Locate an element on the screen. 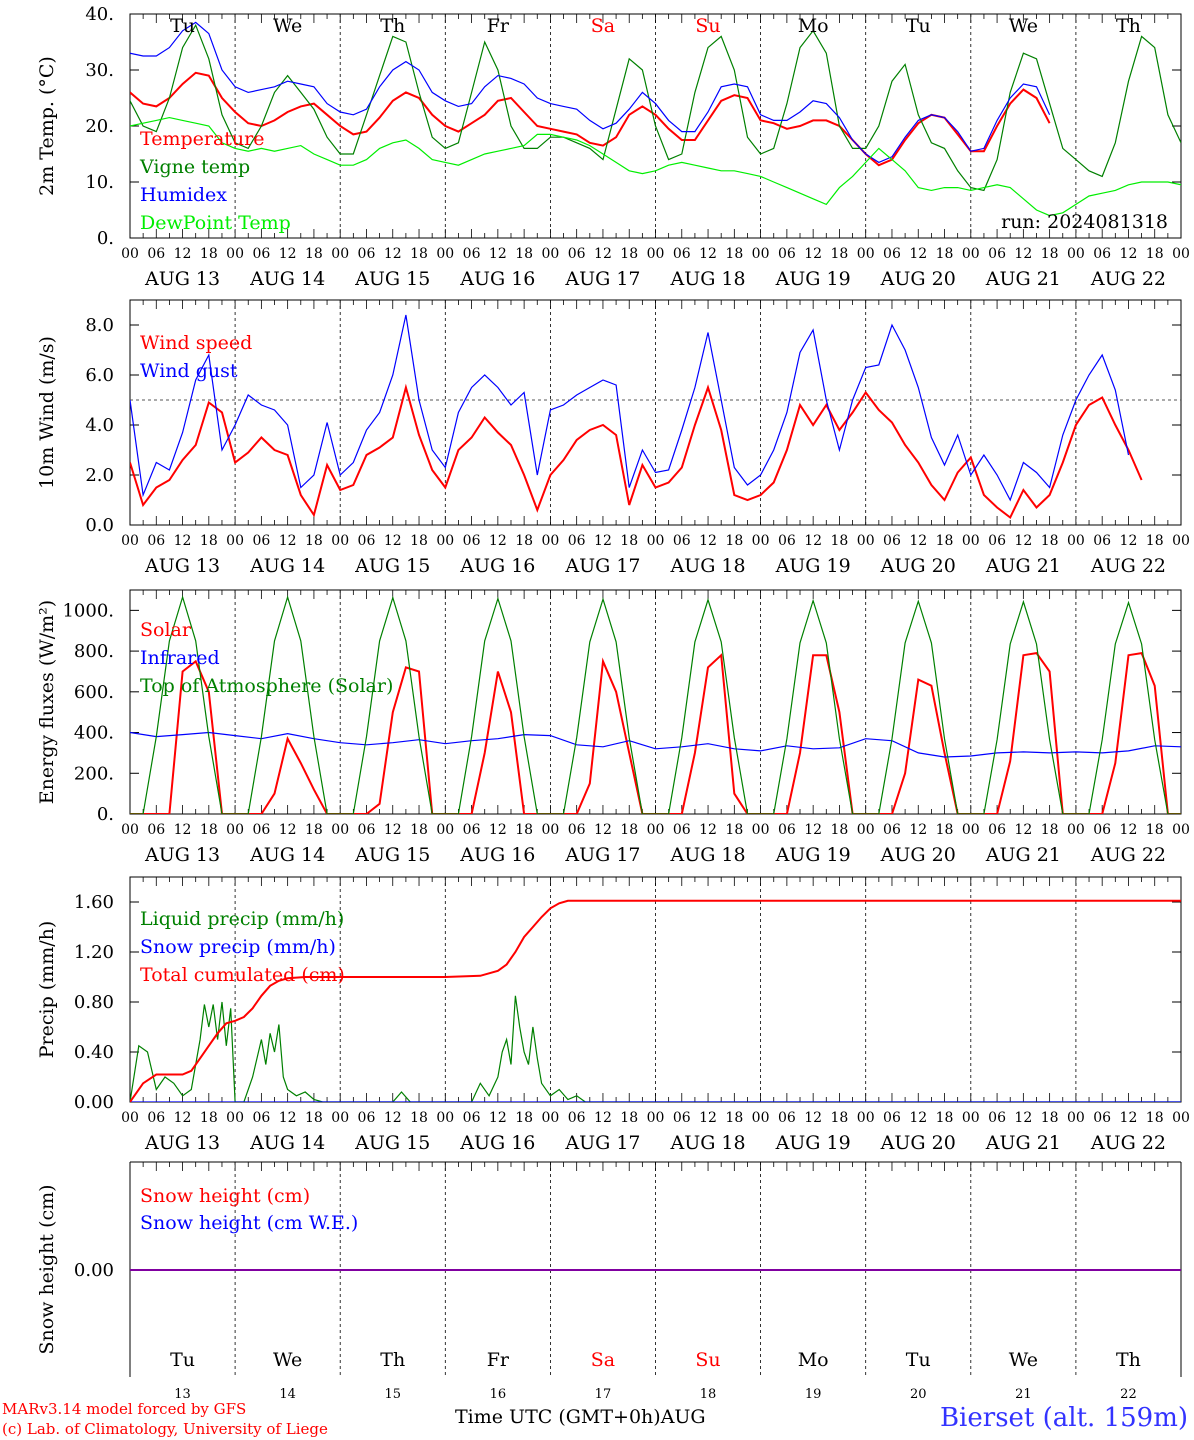  station-name: Bierset (alt. 159m) is located at coordinates (1063, 1418).